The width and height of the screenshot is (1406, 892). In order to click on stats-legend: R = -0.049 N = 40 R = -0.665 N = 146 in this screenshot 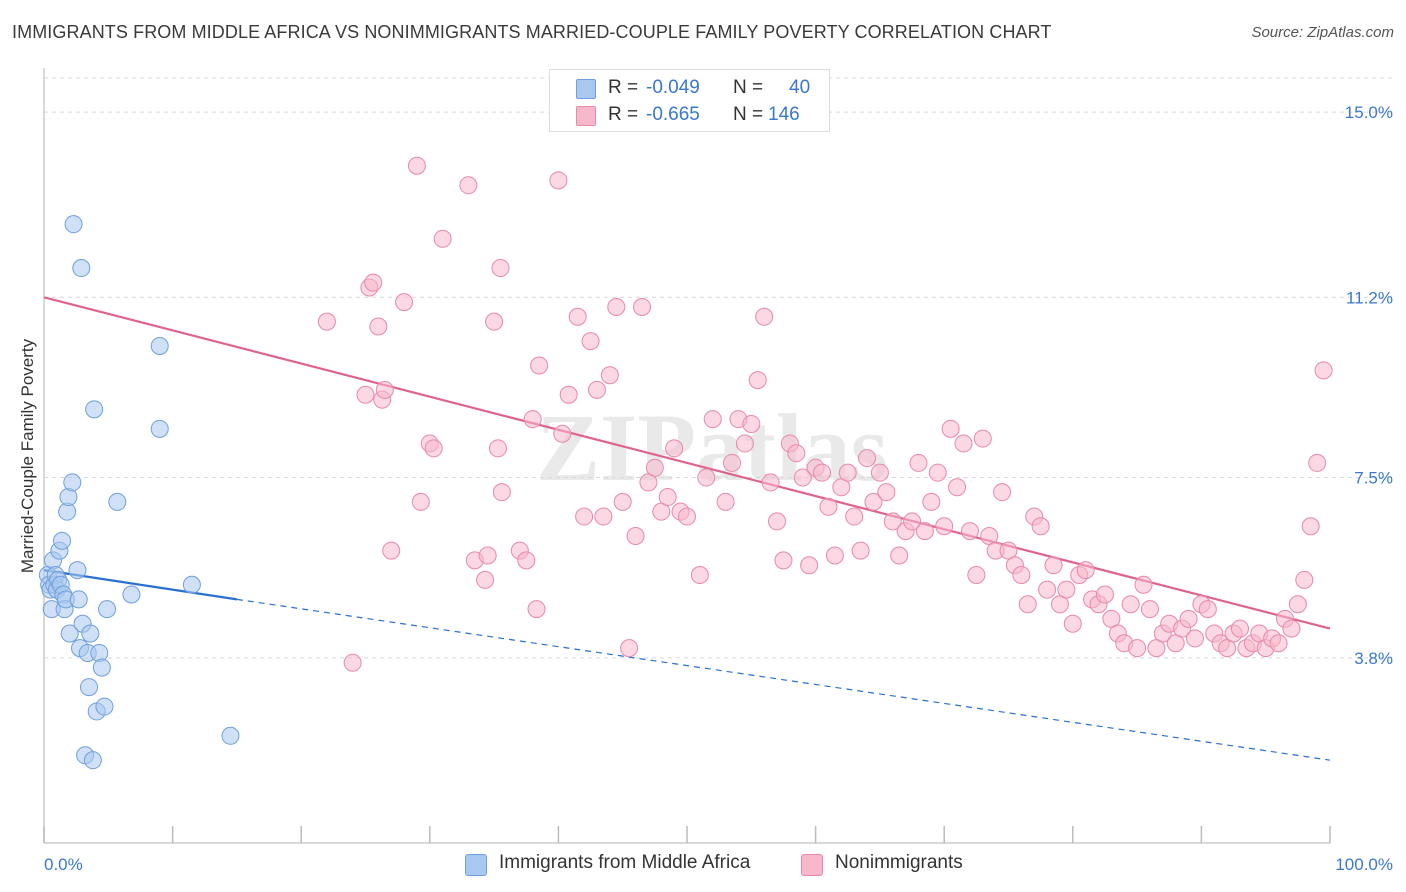, I will do `click(689, 100)`.